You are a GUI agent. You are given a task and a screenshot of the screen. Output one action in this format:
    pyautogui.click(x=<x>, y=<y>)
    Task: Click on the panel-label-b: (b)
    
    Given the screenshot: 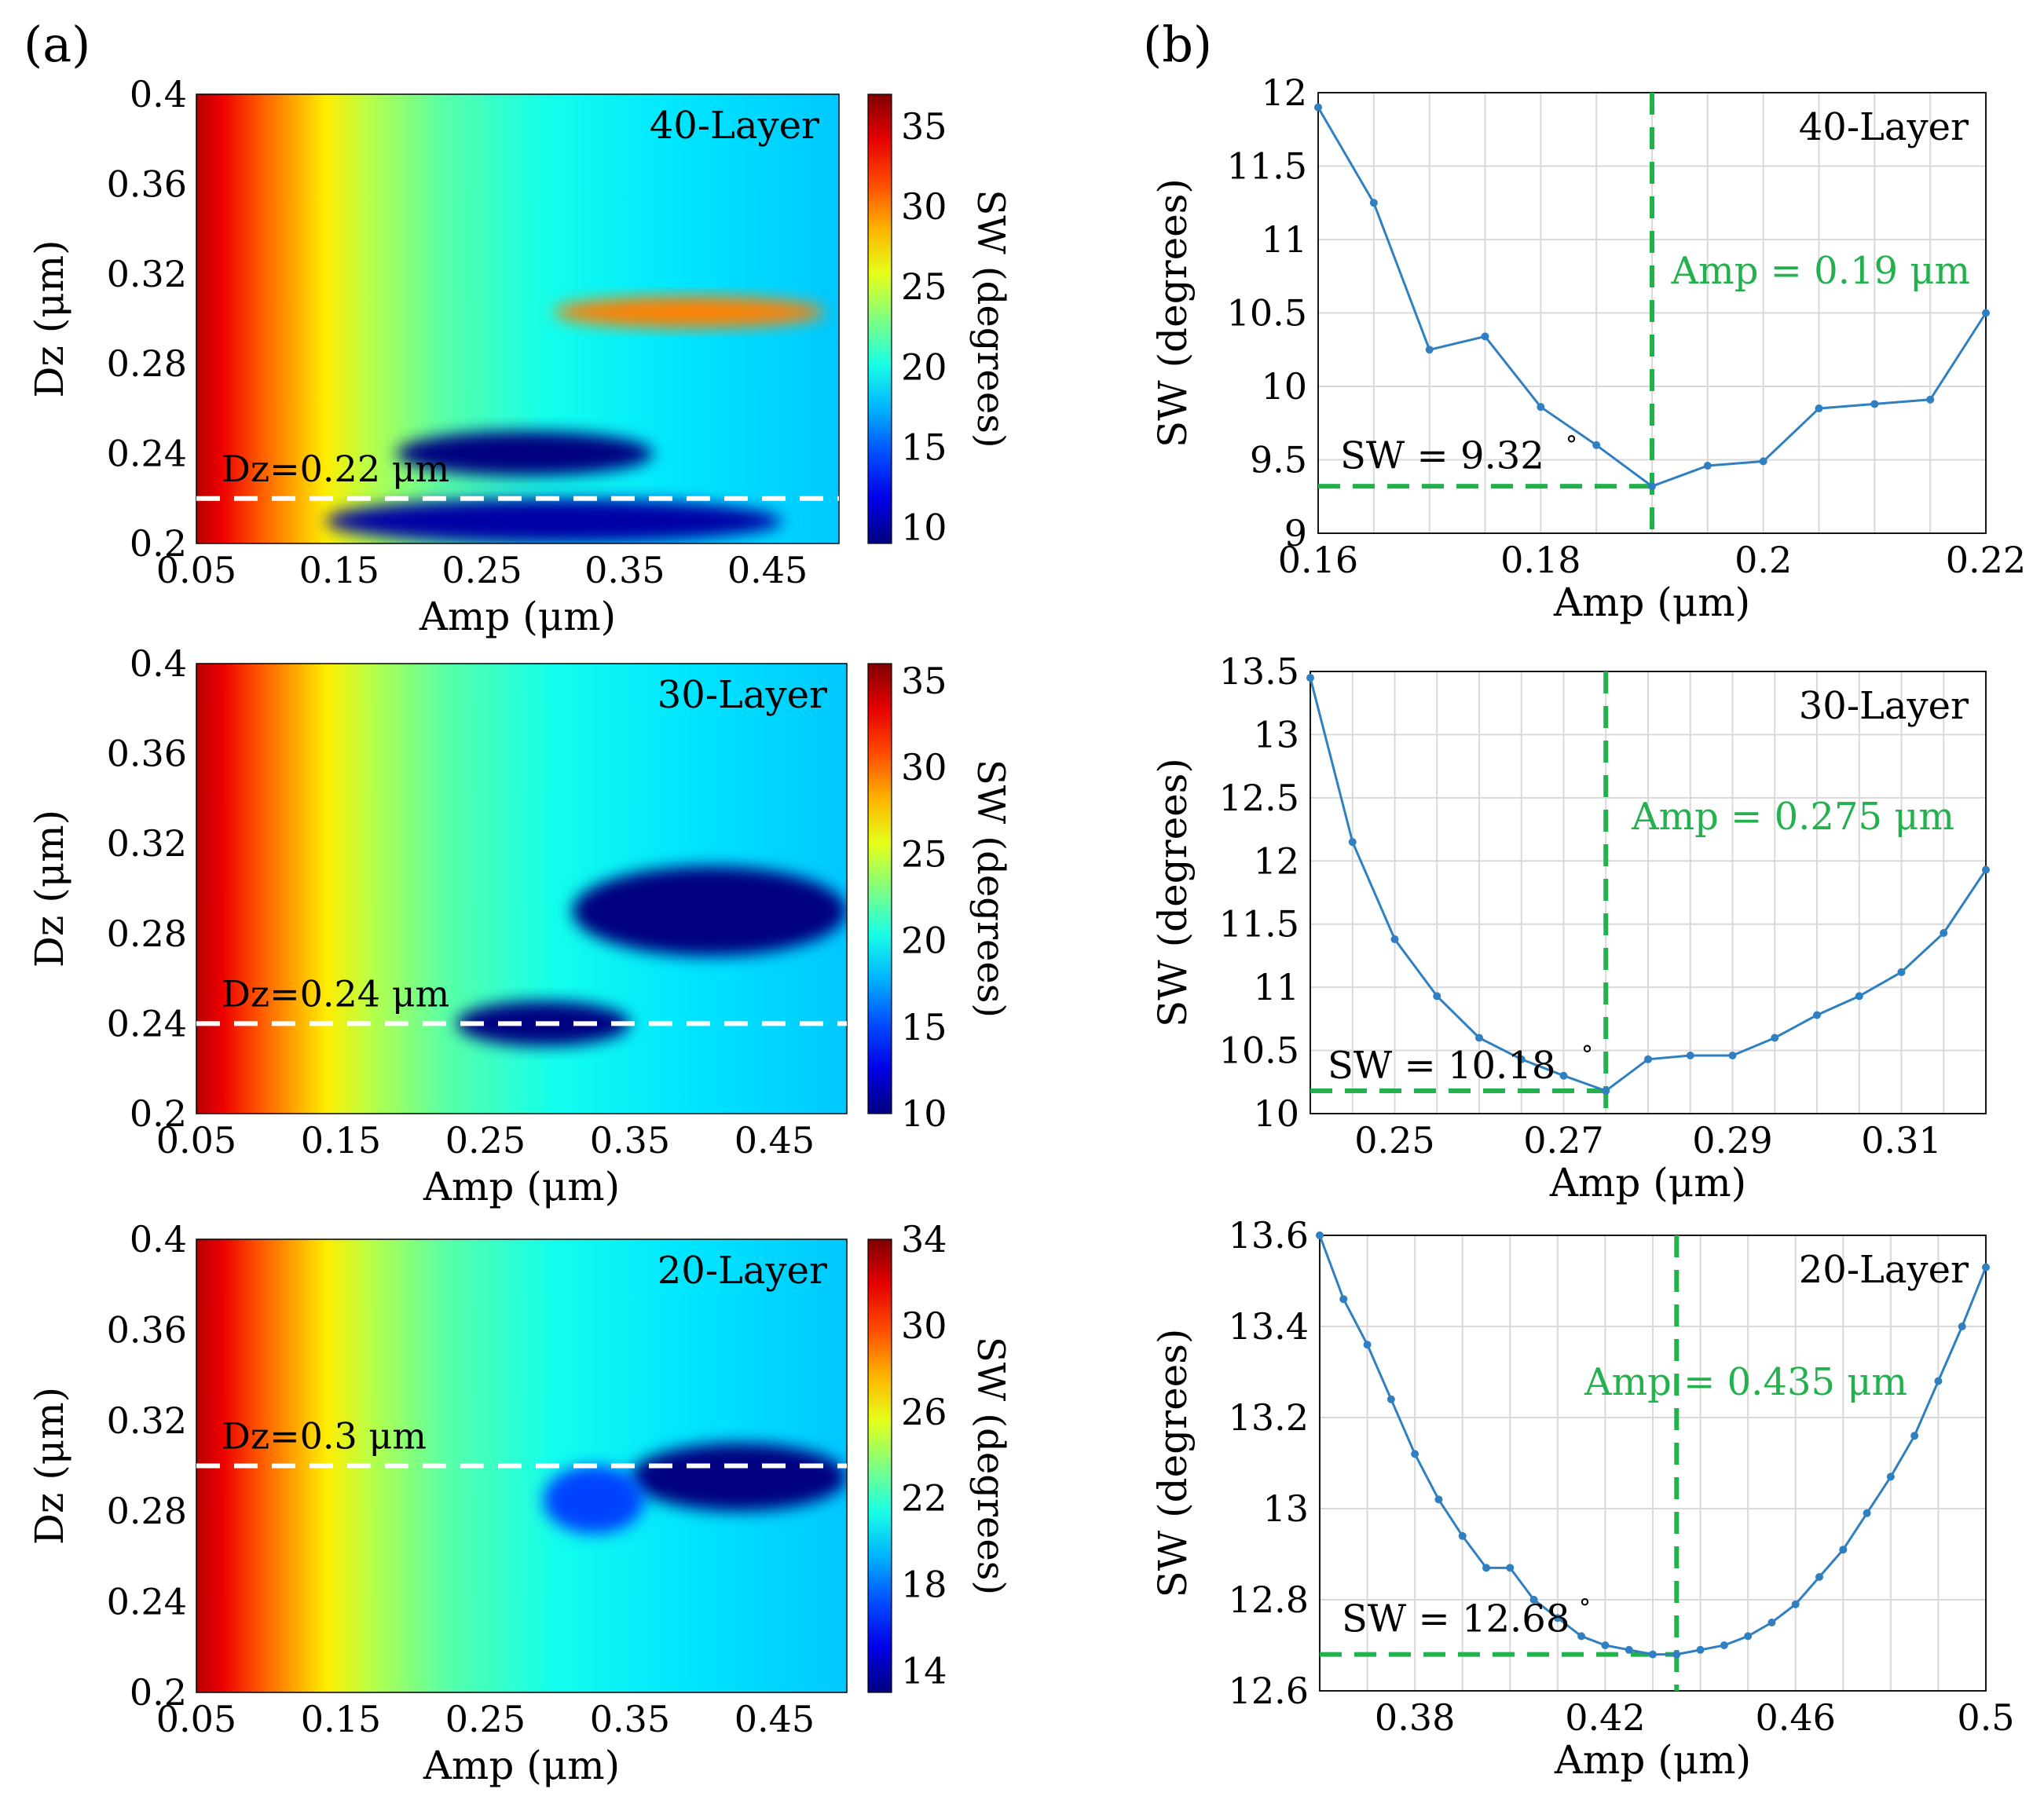 What is the action you would take?
    pyautogui.click(x=1177, y=44)
    